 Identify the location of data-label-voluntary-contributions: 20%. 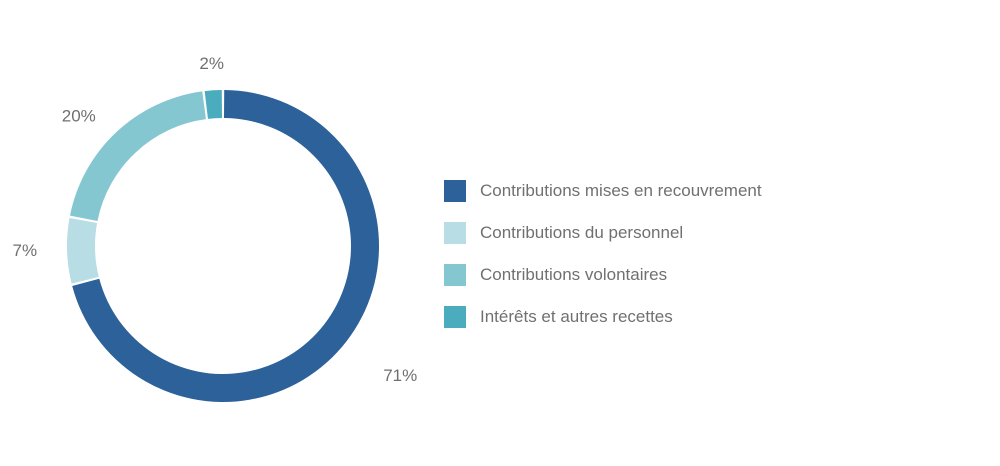
(79, 115).